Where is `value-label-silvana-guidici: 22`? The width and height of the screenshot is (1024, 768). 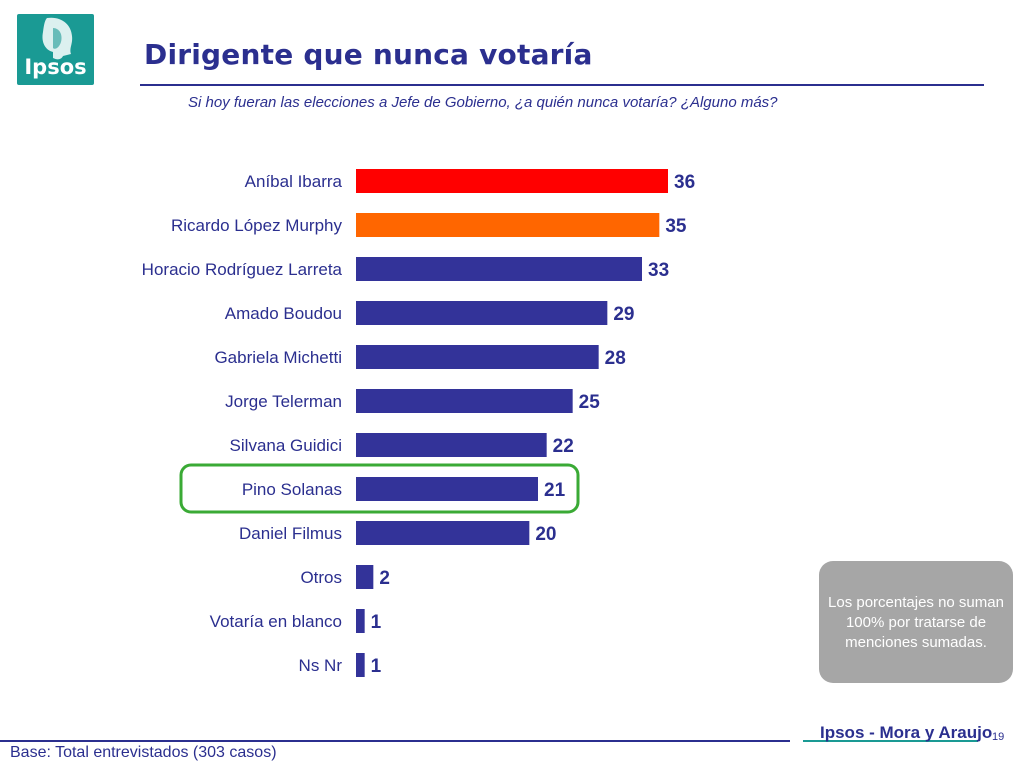 value-label-silvana-guidici: 22 is located at coordinates (563, 446).